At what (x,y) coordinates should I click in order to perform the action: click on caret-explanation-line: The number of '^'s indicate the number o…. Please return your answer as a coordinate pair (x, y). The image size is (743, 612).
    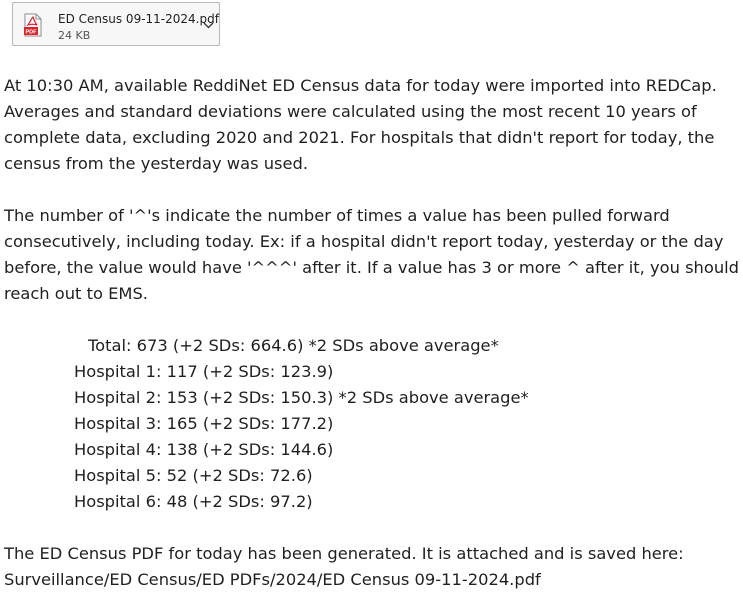
    Looking at the image, I should click on (337, 215).